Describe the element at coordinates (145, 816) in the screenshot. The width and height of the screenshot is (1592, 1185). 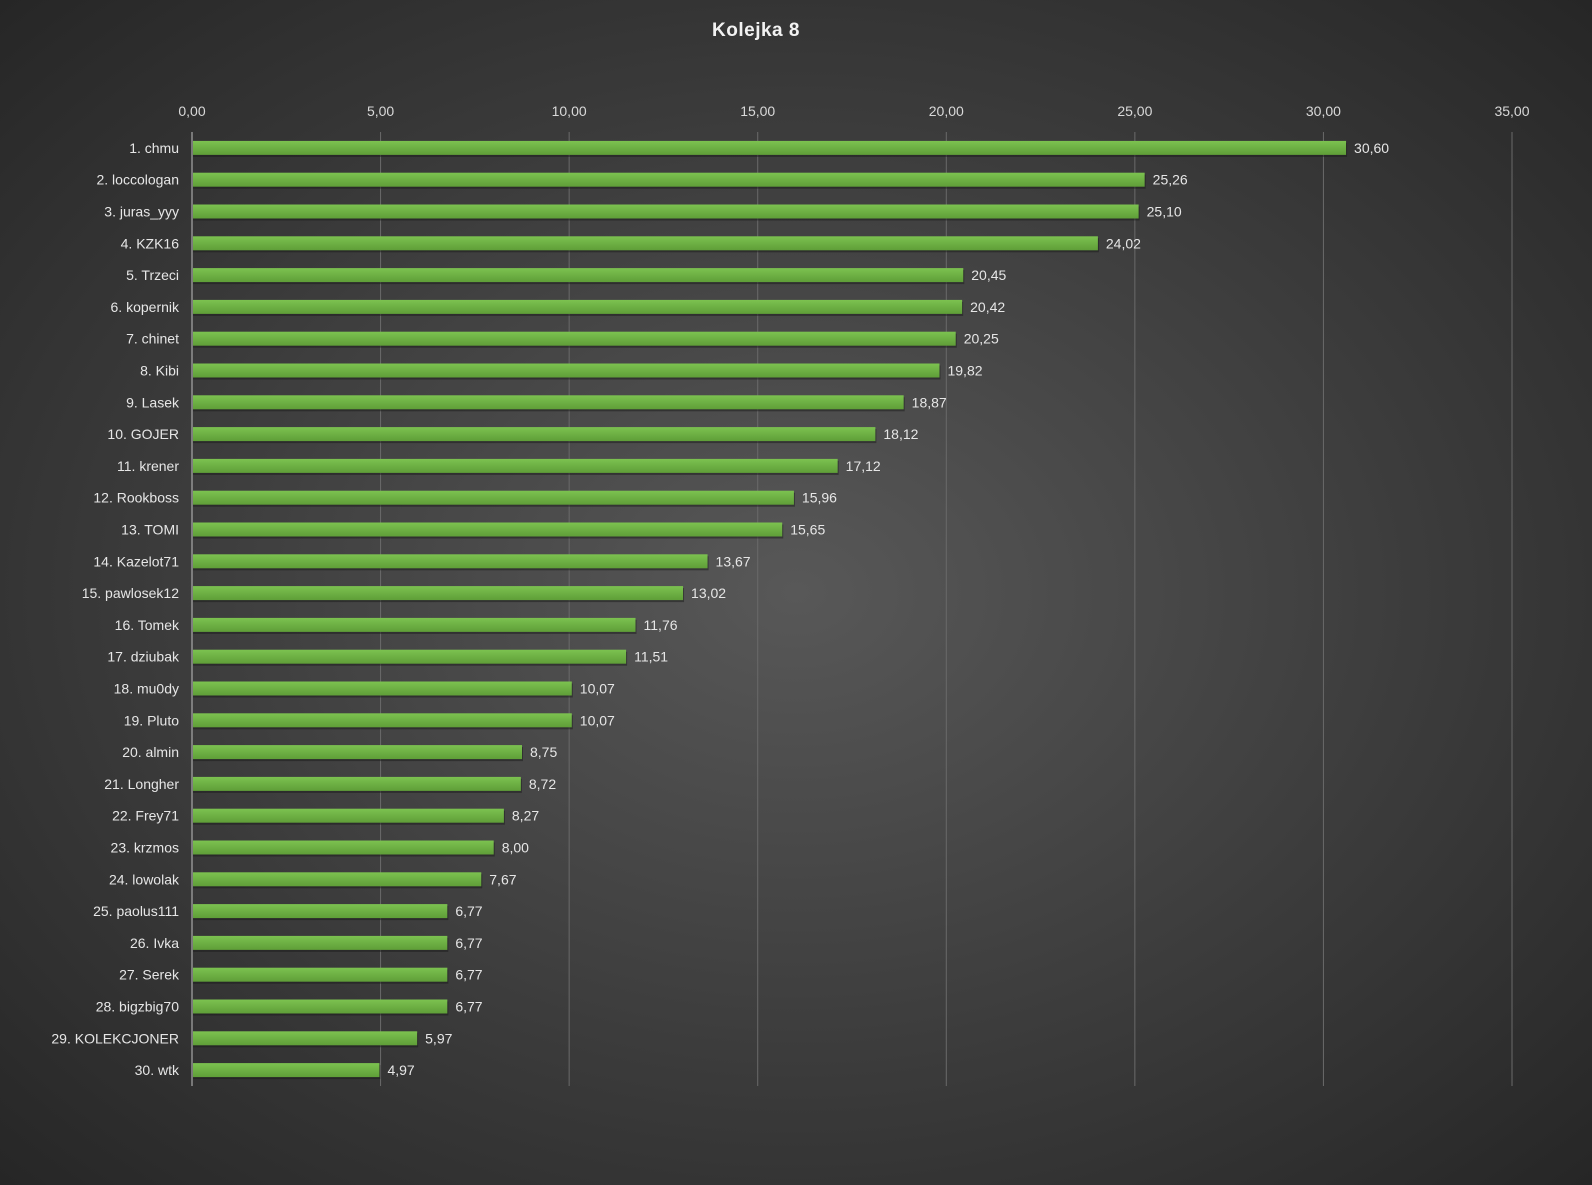
I see `category-label: 22. Frey71` at that location.